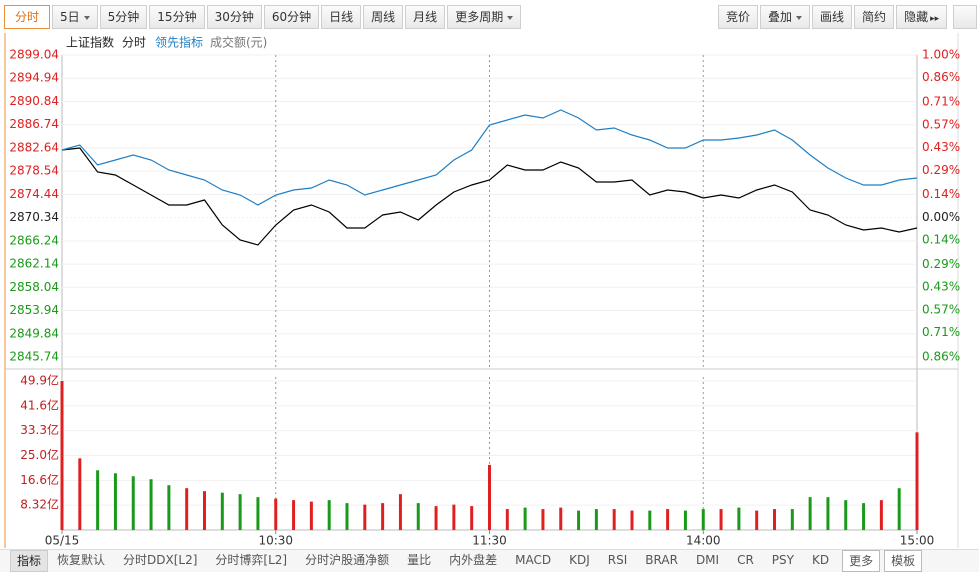  What do you see at coordinates (707, 560) in the screenshot?
I see `indicator-tab: DMI` at bounding box center [707, 560].